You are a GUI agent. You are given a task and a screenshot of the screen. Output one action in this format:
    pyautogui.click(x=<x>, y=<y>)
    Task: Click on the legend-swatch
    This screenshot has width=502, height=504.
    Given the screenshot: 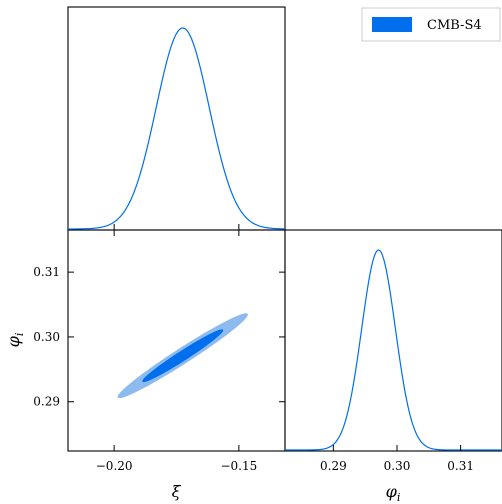 What is the action you would take?
    pyautogui.click(x=392, y=24)
    